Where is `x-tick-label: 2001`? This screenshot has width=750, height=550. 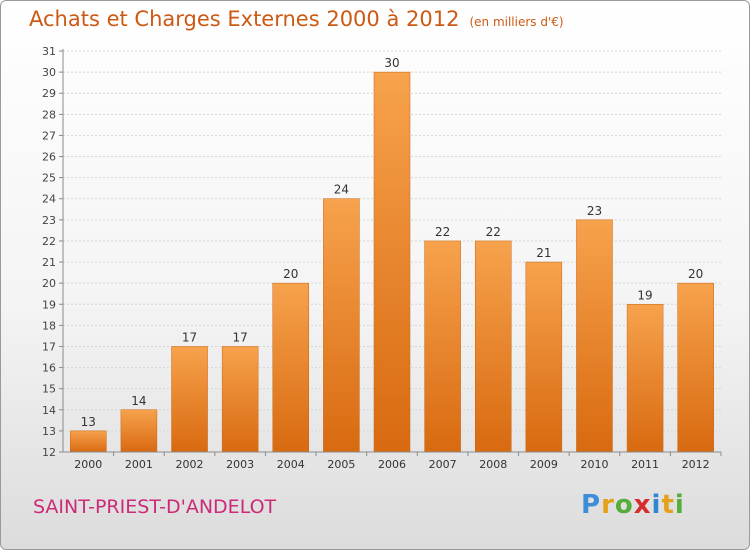 x-tick-label: 2001 is located at coordinates (139, 464).